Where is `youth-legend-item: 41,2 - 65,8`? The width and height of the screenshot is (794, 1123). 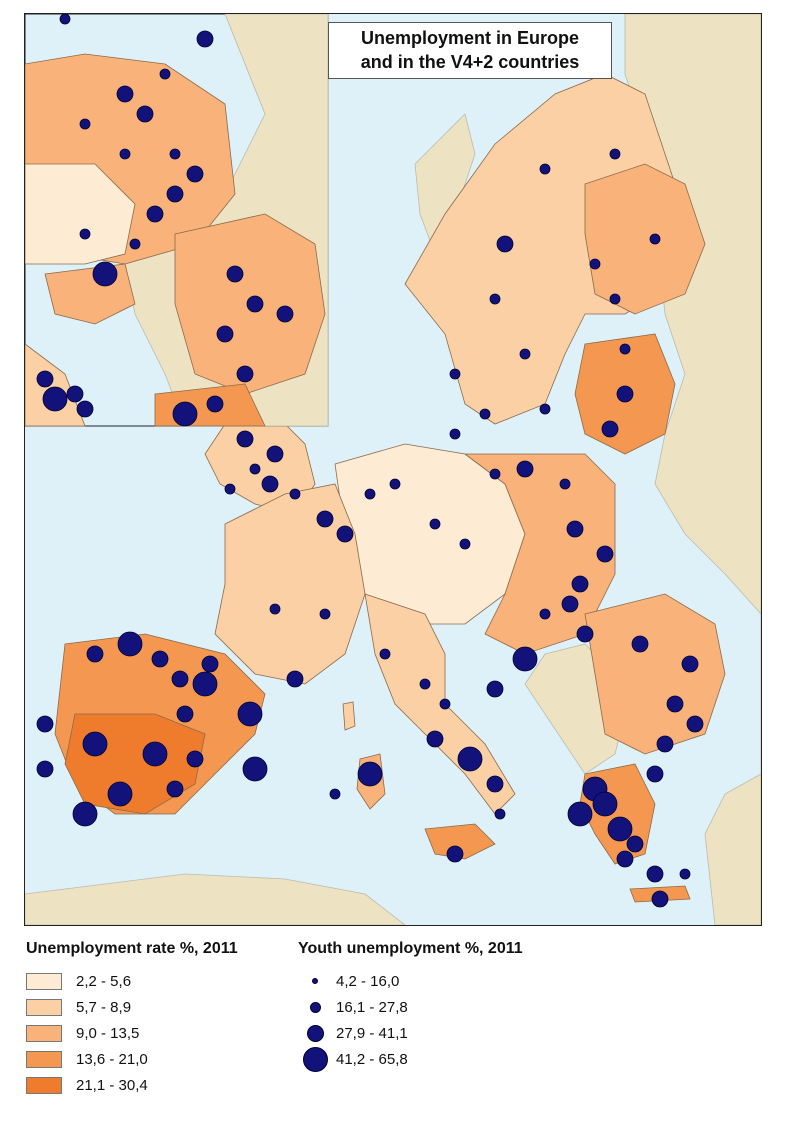
youth-legend-item: 41,2 - 65,8 is located at coordinates (410, 1059).